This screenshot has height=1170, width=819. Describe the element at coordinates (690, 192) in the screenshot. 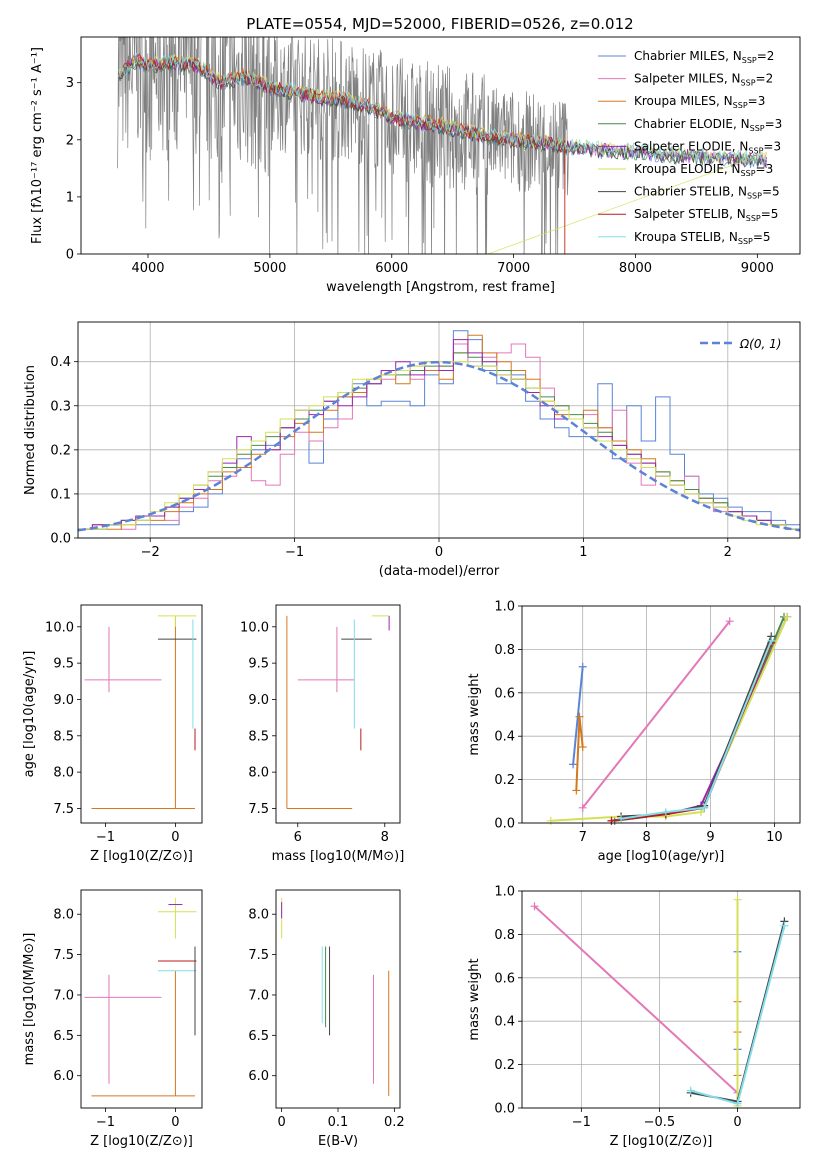

I see `legend-label: Chabrier STELIB, N` at that location.